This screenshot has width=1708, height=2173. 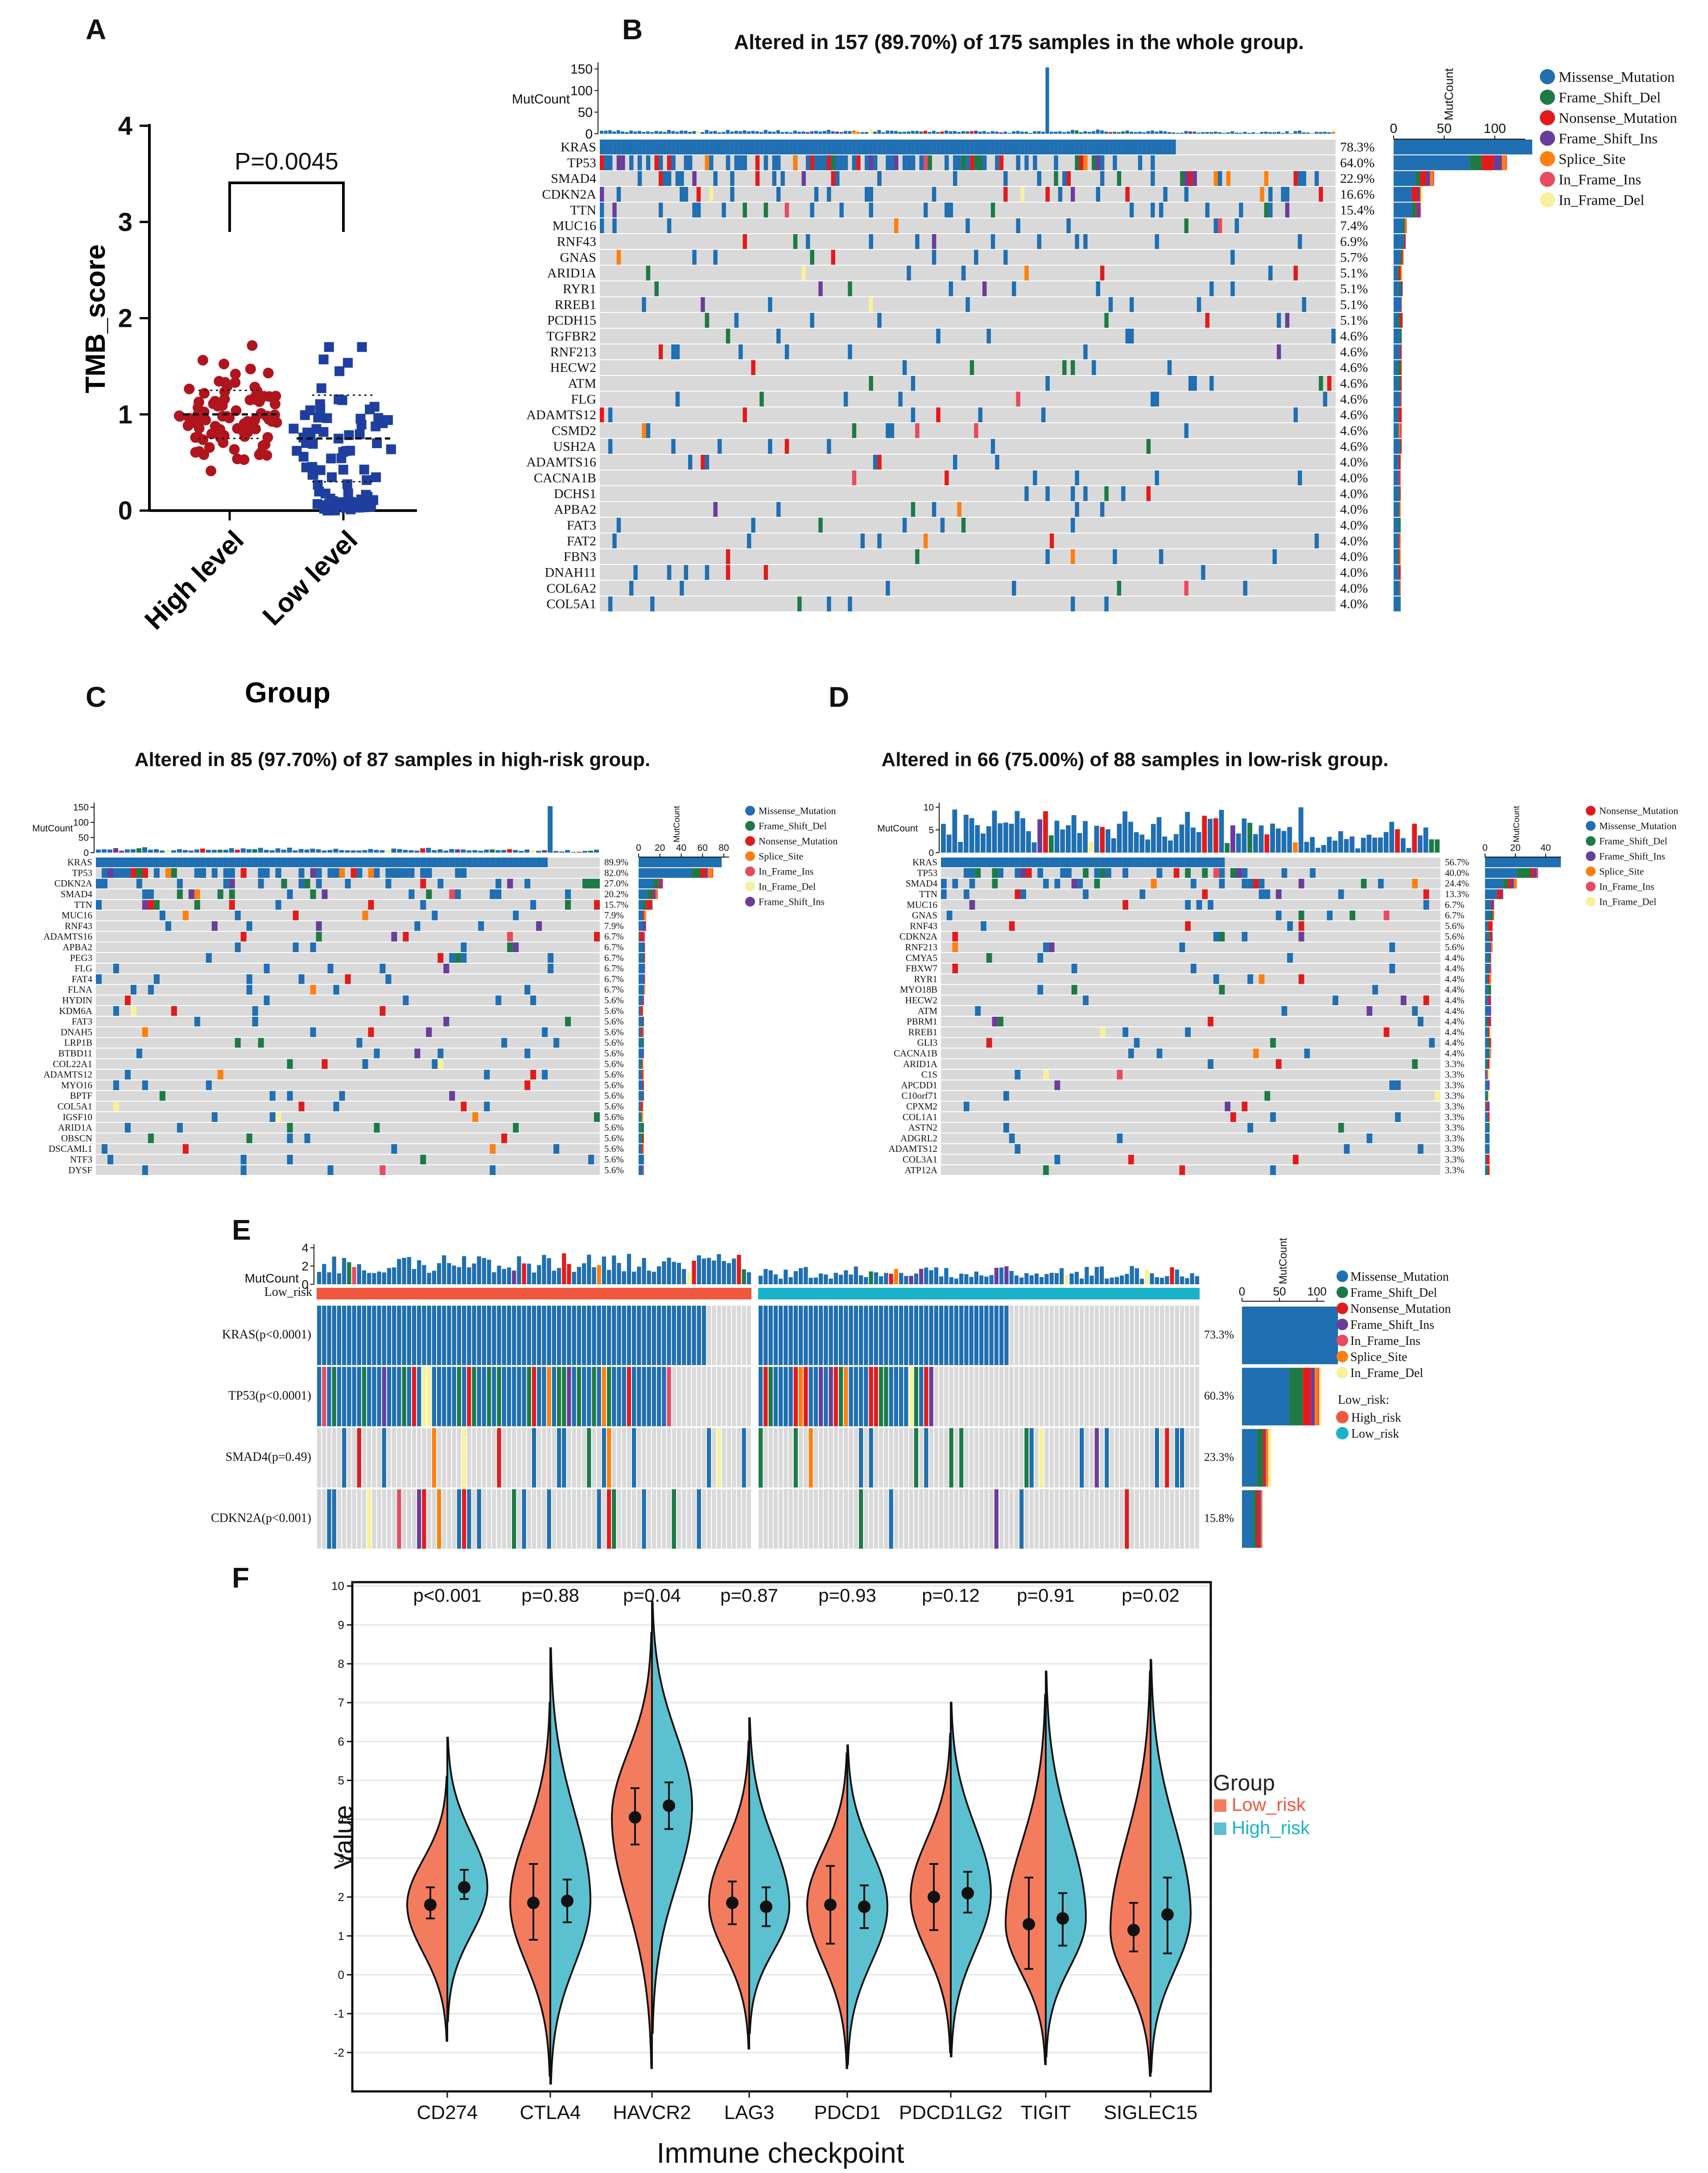 What do you see at coordinates (1354, 604) in the screenshot?
I see `gene-percent: 4.0%` at bounding box center [1354, 604].